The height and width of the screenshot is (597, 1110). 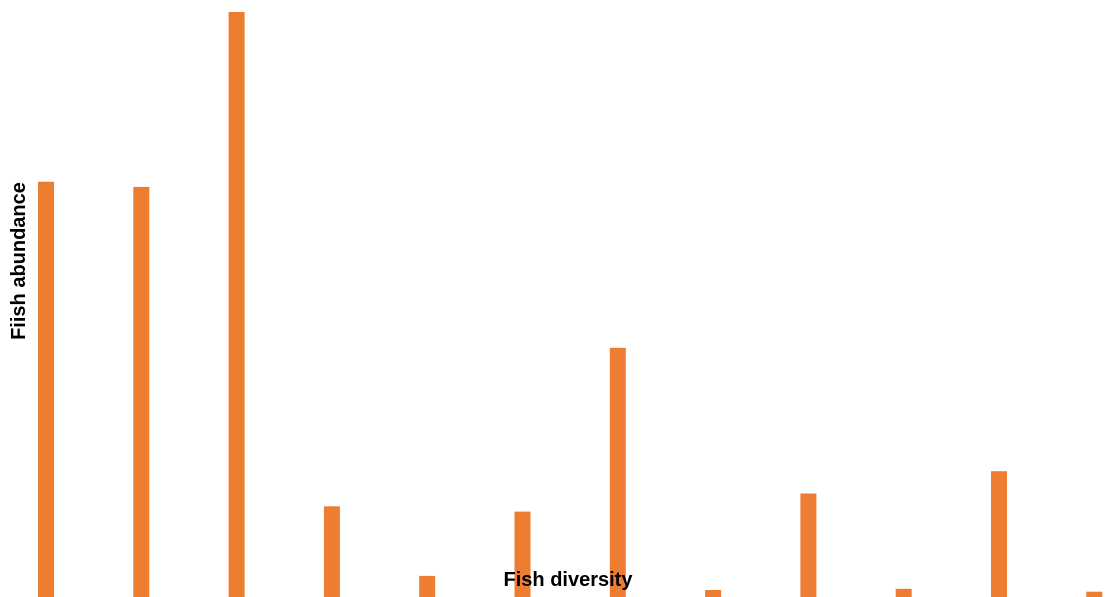 What do you see at coordinates (569, 580) in the screenshot?
I see `x-axis-title: Fish diversity` at bounding box center [569, 580].